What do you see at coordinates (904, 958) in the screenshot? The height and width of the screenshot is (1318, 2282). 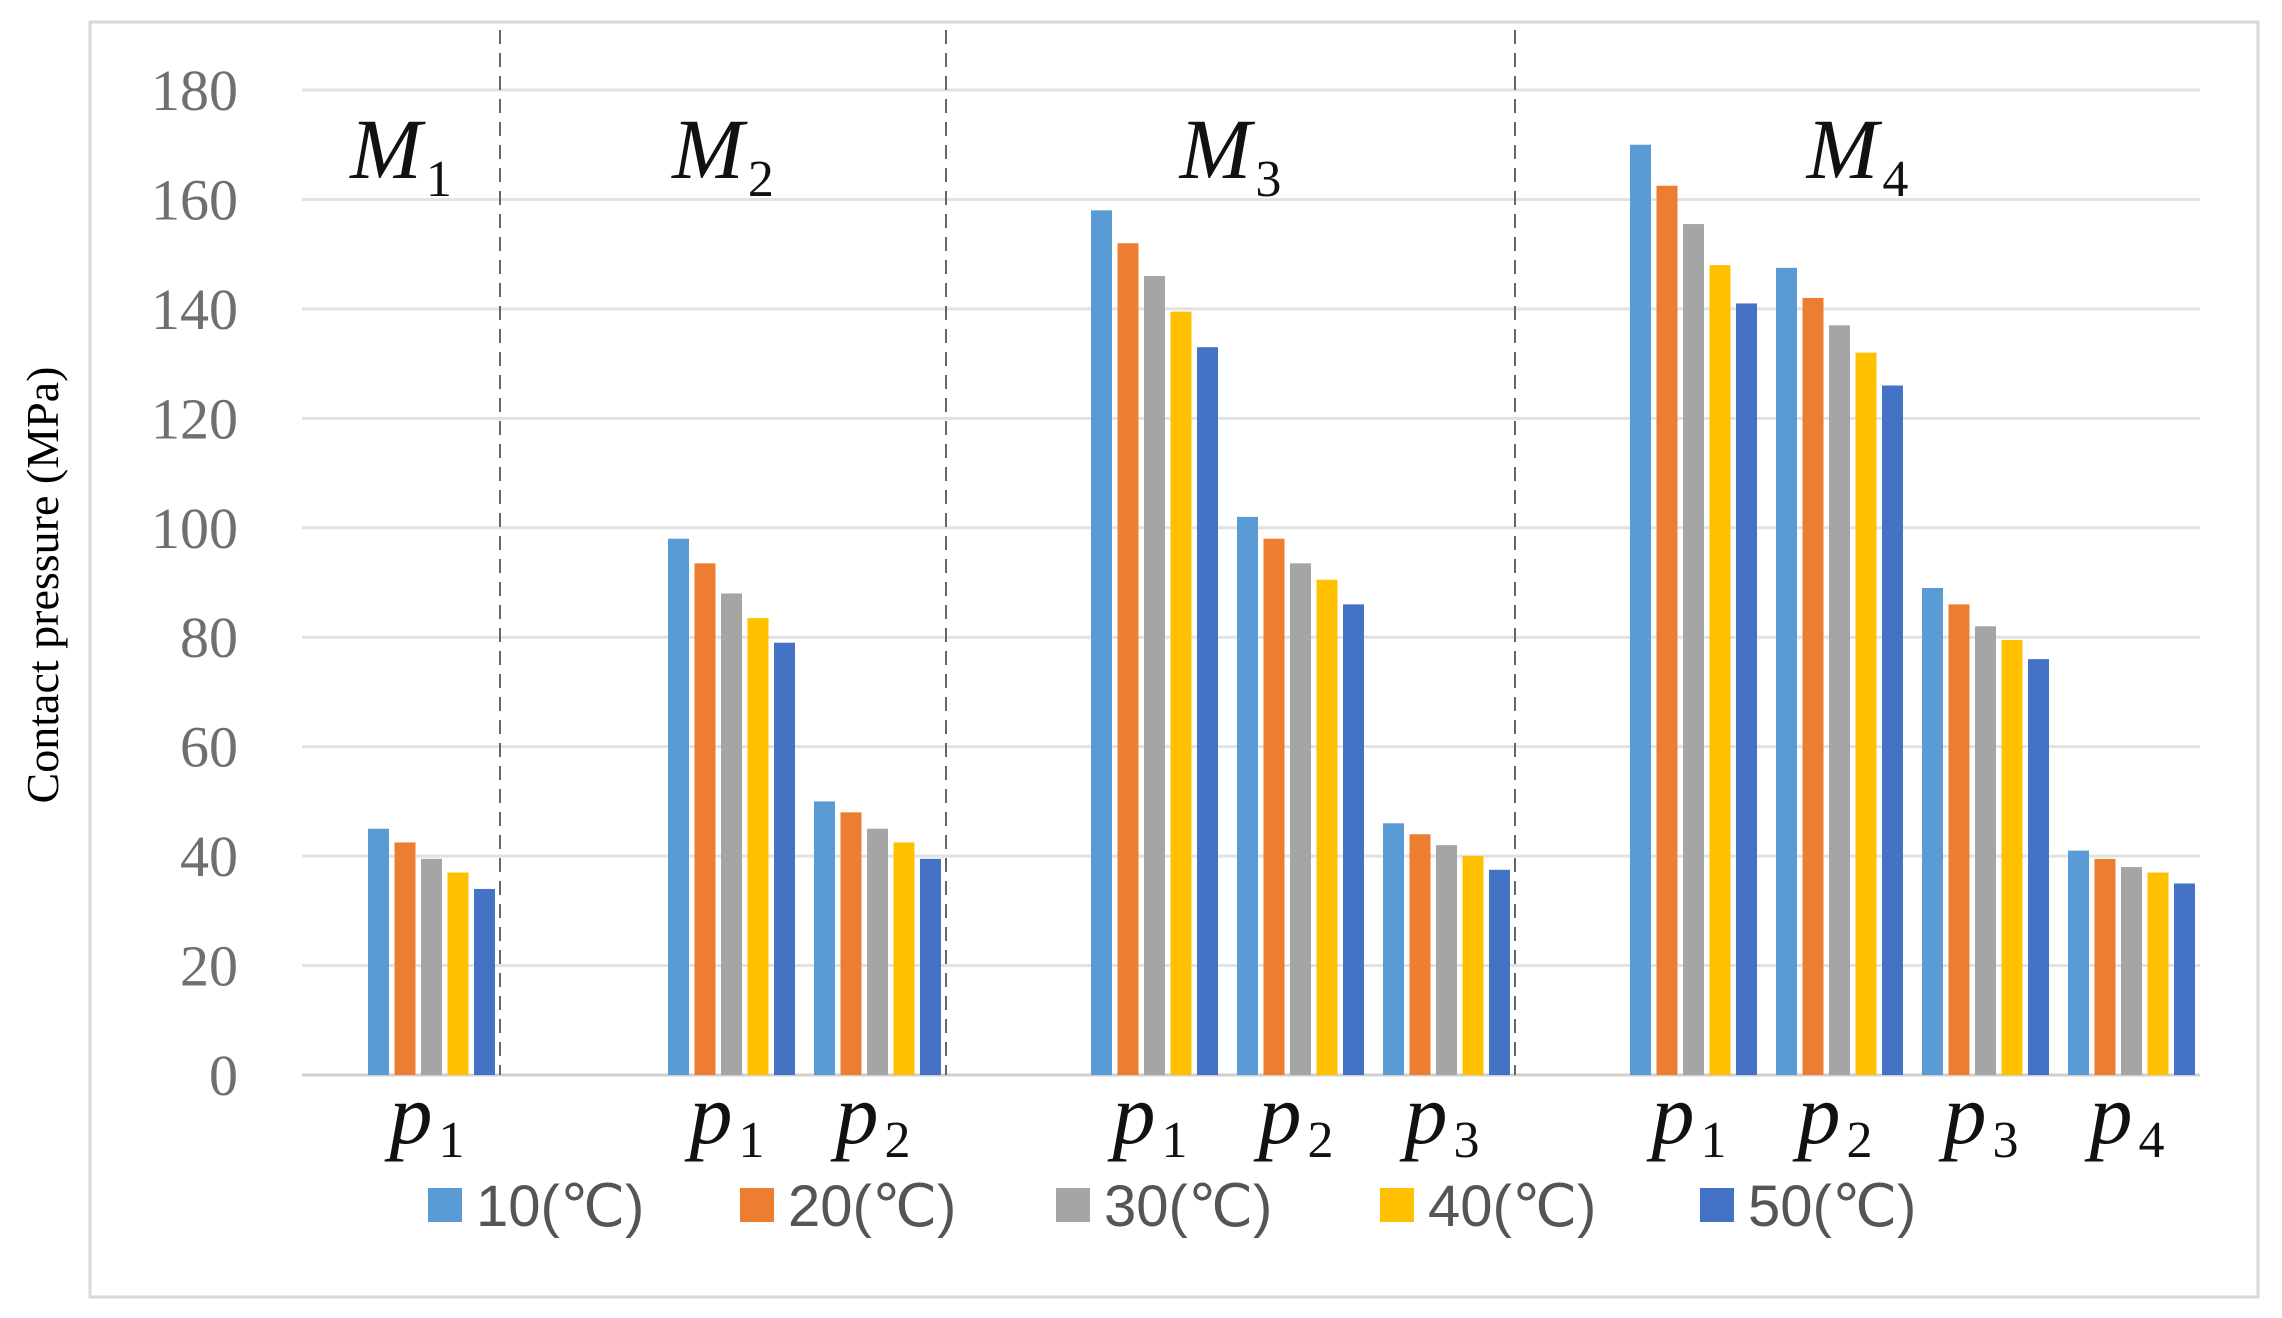 I see `bar-m2-p2-s4` at bounding box center [904, 958].